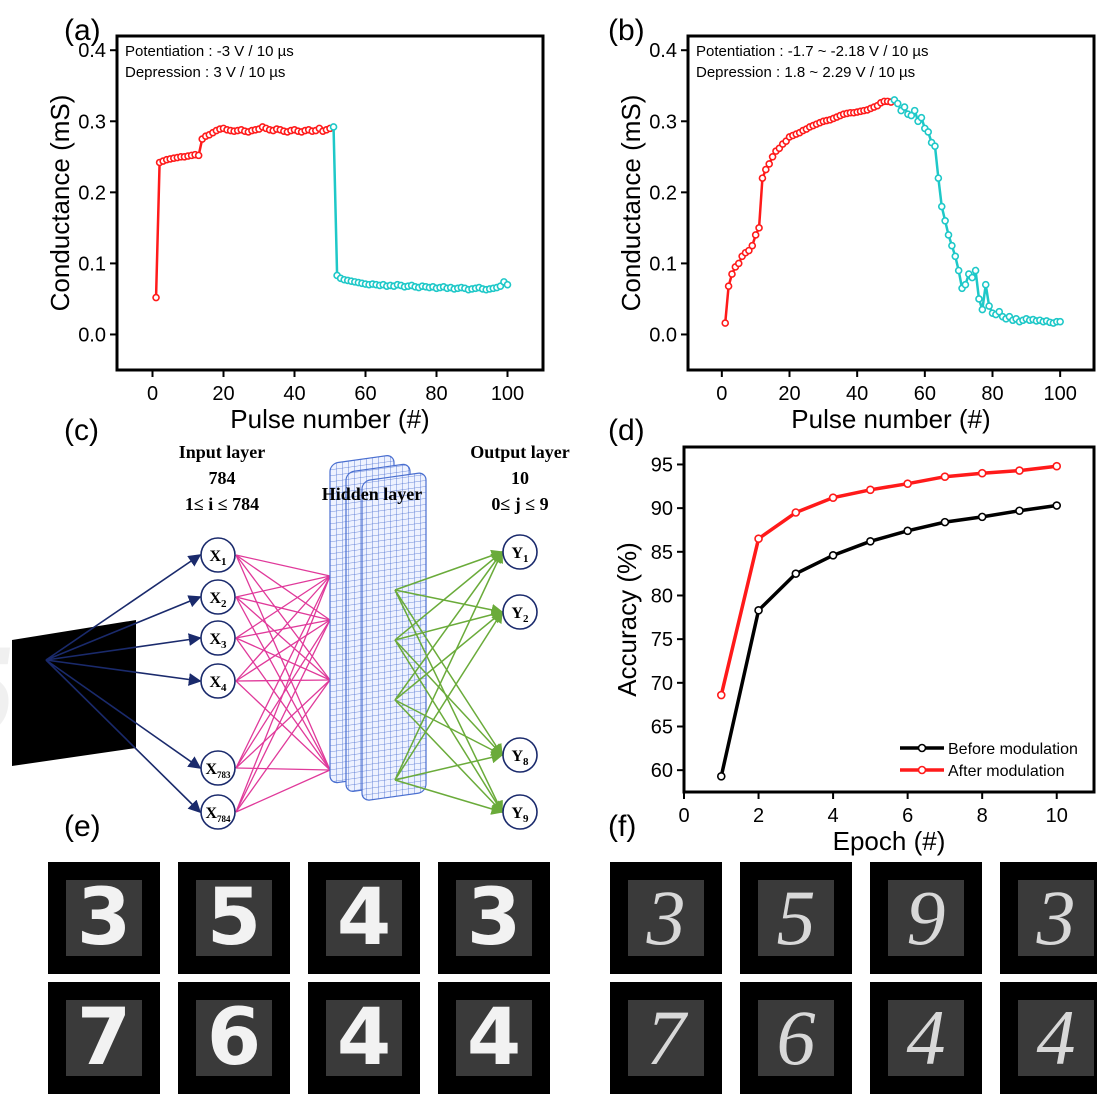  I want to click on digit-glyph: 7, so click(104, 1038).